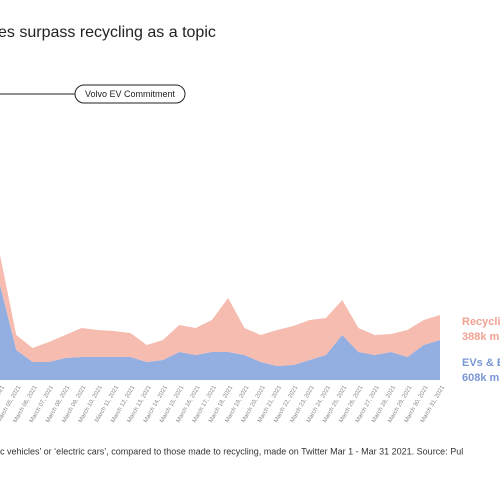 The image size is (500, 500). What do you see at coordinates (481, 363) in the screenshot?
I see `legend-label: EVs & E` at bounding box center [481, 363].